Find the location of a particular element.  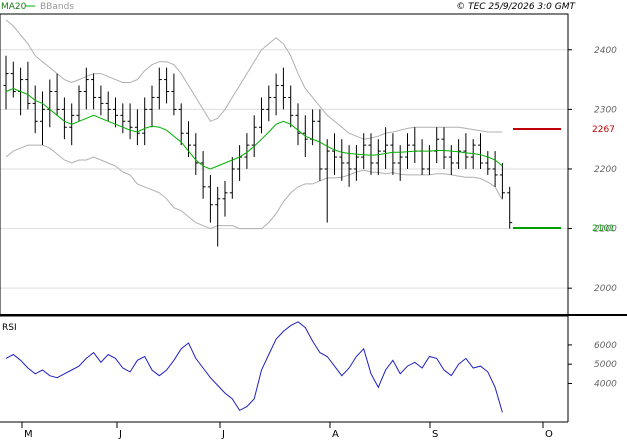

price-levels: 2267 2101 is located at coordinates (564, 179).